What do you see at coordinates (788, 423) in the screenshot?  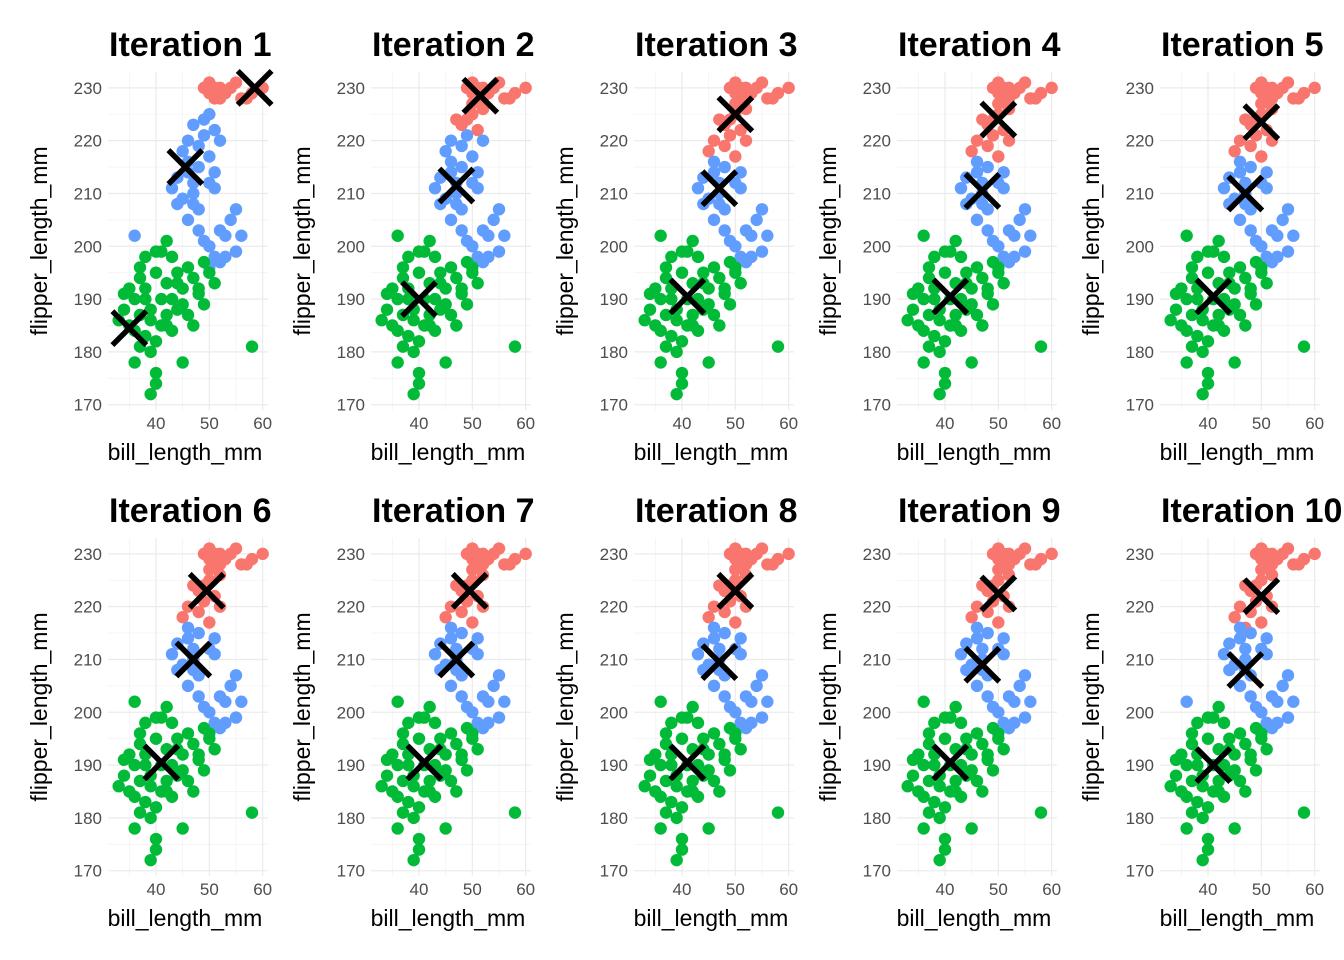 I see `x-tick-label: 60` at bounding box center [788, 423].